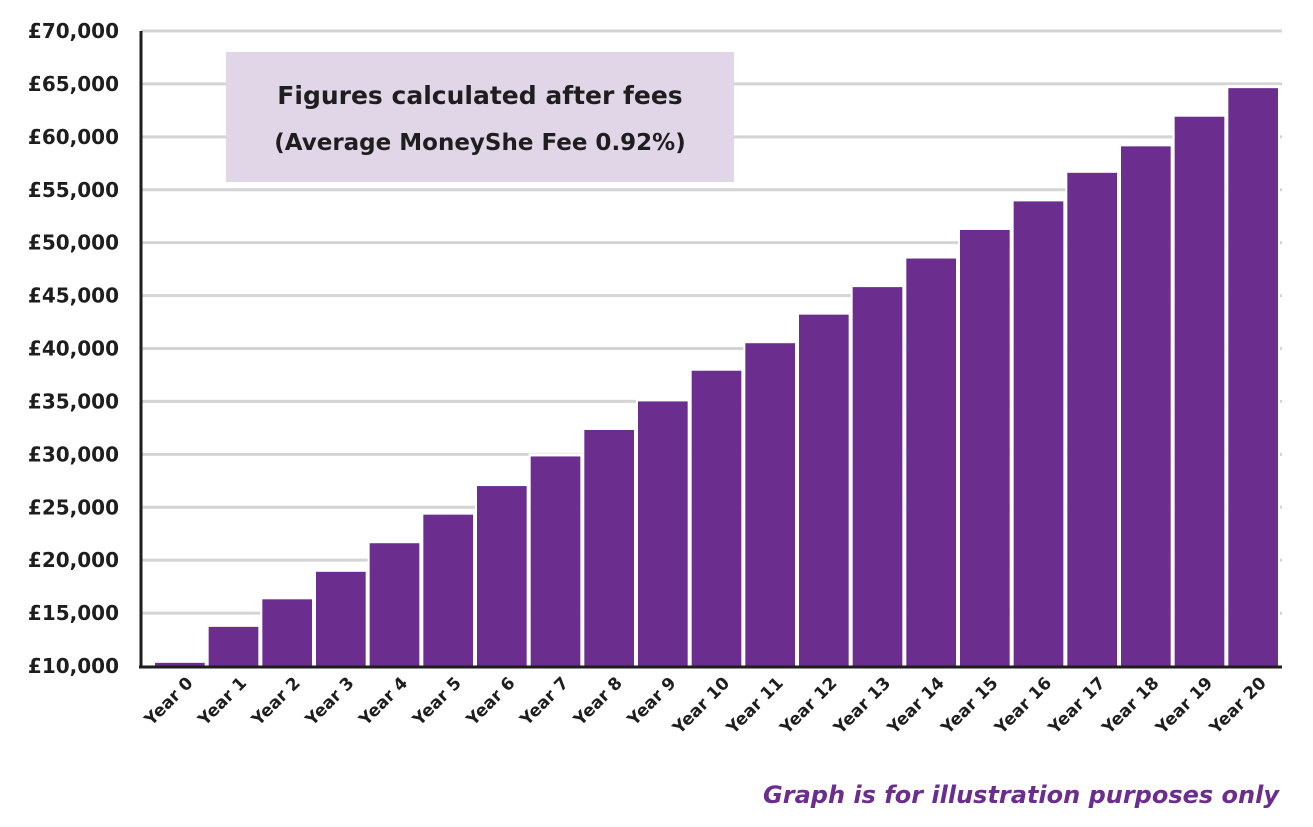 The width and height of the screenshot is (1313, 827). I want to click on fee-note-box, so click(480, 117).